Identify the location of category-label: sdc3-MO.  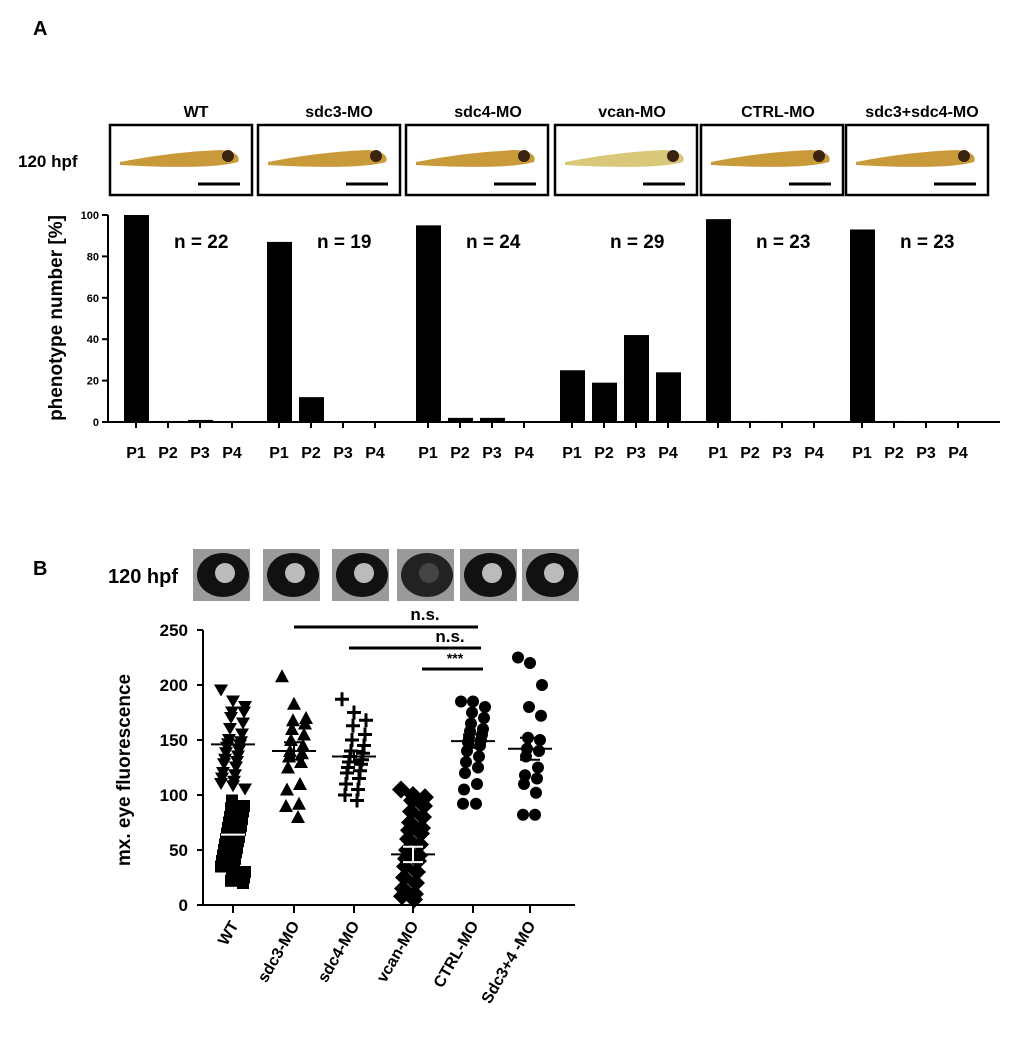
(279, 952).